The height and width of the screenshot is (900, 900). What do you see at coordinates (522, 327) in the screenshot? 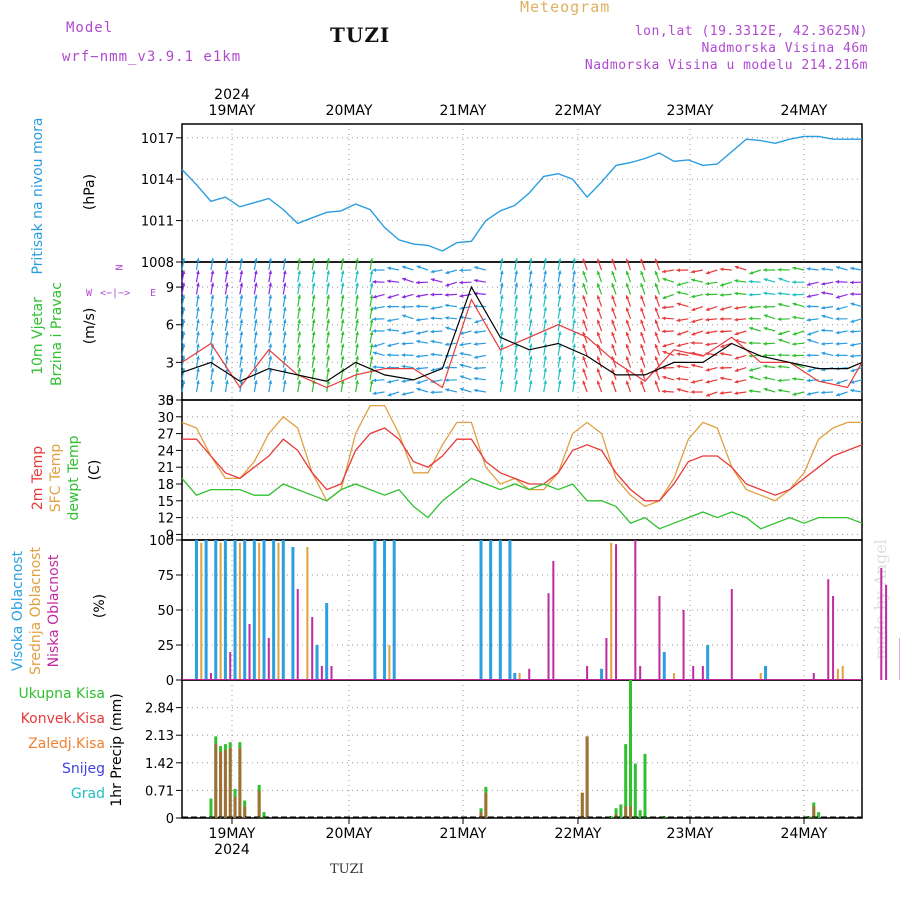
I see `wind-arrows` at bounding box center [522, 327].